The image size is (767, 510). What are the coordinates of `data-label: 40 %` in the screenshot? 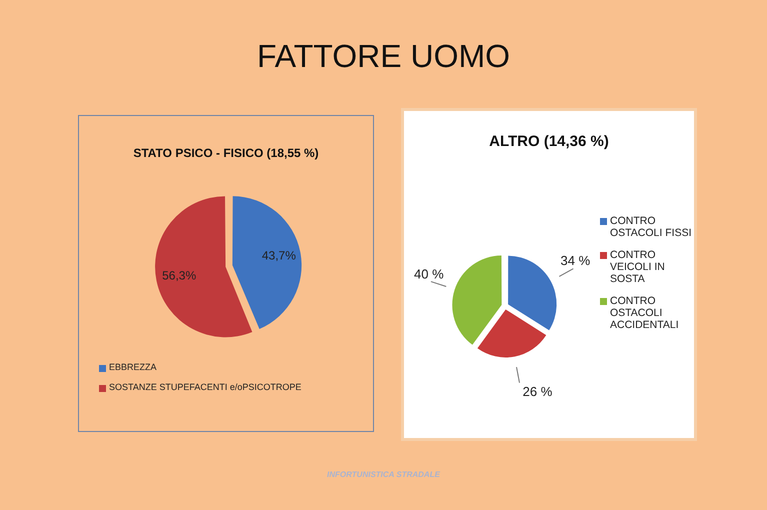 It's located at (429, 274).